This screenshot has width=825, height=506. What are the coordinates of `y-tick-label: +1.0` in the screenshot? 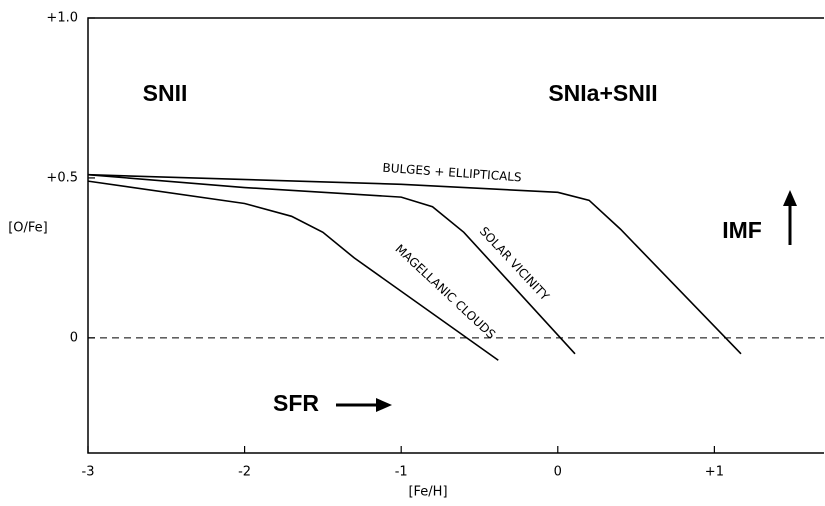 It's located at (62, 18).